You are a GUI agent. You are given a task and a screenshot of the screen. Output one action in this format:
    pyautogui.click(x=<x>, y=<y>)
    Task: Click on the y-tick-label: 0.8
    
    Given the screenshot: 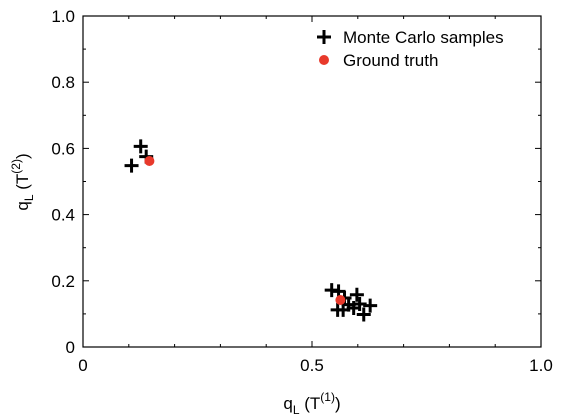 What is the action you would take?
    pyautogui.click(x=63, y=82)
    